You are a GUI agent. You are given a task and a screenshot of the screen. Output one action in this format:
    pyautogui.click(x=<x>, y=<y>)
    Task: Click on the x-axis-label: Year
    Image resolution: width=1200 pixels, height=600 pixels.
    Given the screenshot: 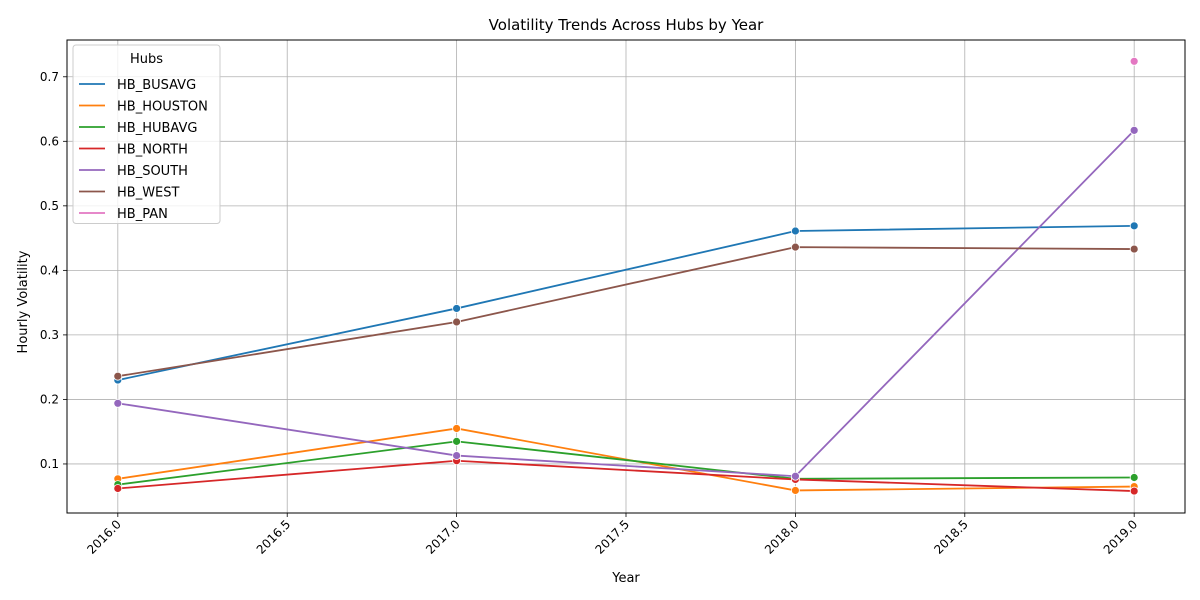 What is the action you would take?
    pyautogui.click(x=625, y=578)
    